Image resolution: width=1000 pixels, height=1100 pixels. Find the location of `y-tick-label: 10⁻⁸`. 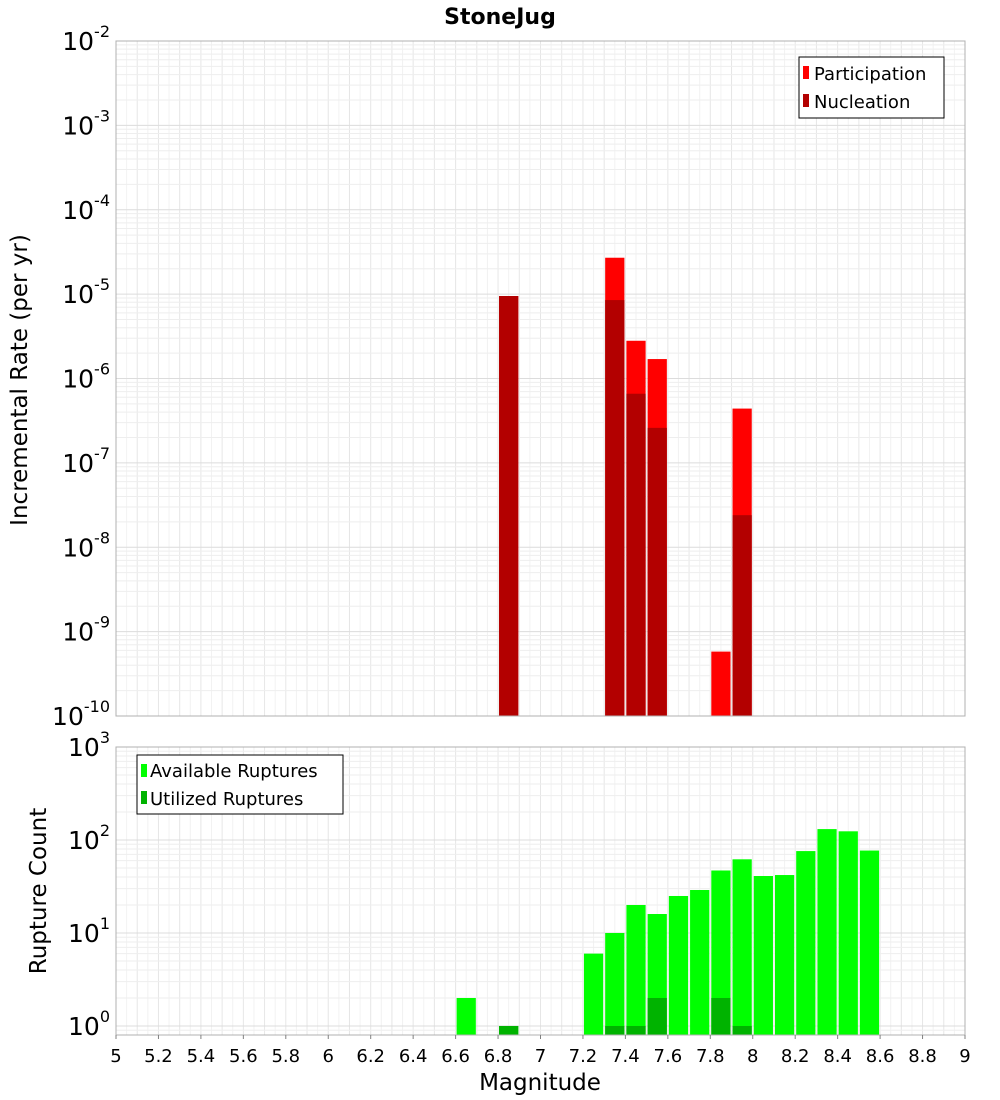

y-tick-label: 10⁻⁸ is located at coordinates (86, 545).